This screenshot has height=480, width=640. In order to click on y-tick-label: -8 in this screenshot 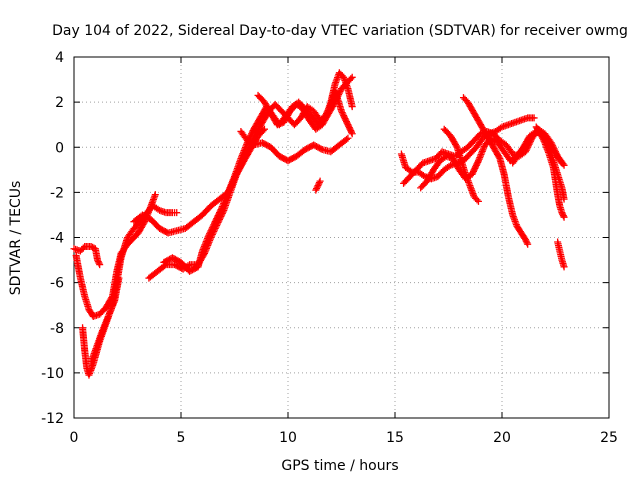, I will do `click(57, 329)`.